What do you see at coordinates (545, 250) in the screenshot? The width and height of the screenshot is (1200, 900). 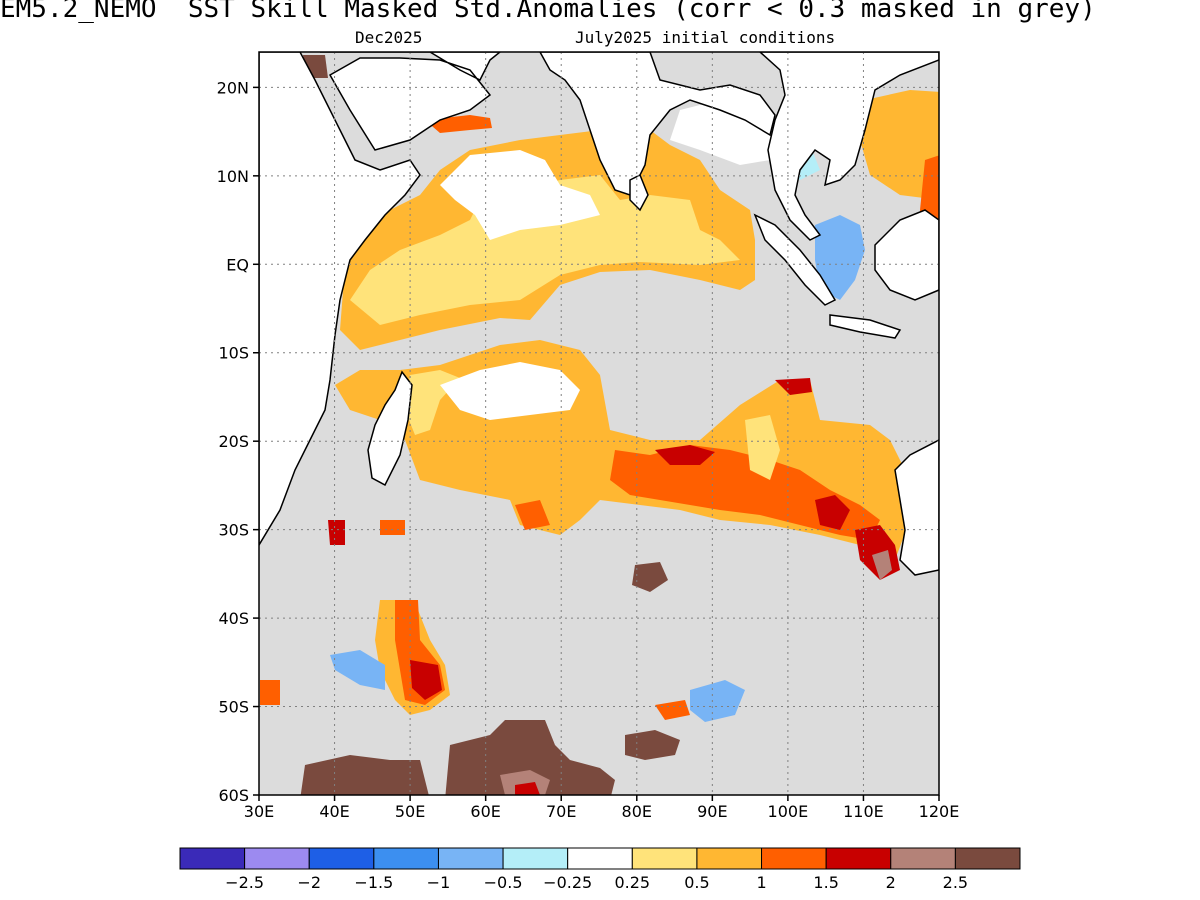 I see `anomaly-region-light-north` at bounding box center [545, 250].